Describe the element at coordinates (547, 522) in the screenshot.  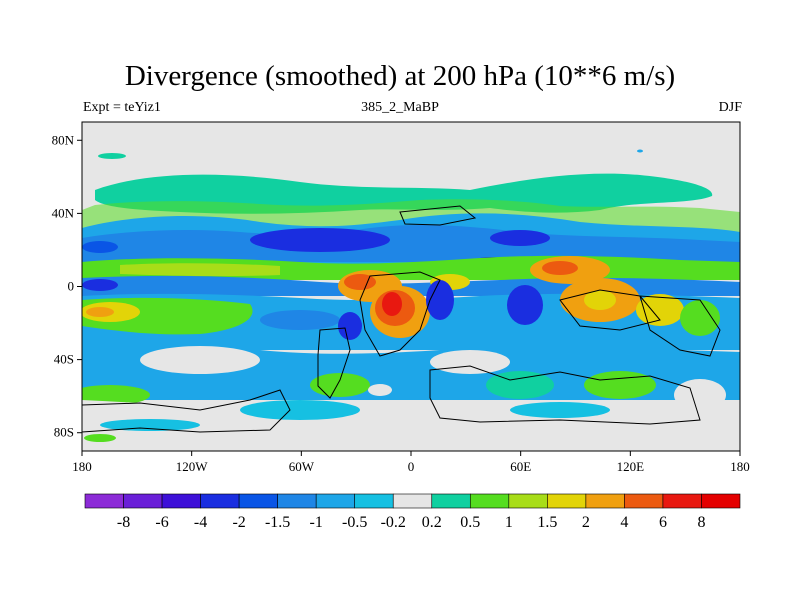
I see `colorbar-label: 1.5` at that location.